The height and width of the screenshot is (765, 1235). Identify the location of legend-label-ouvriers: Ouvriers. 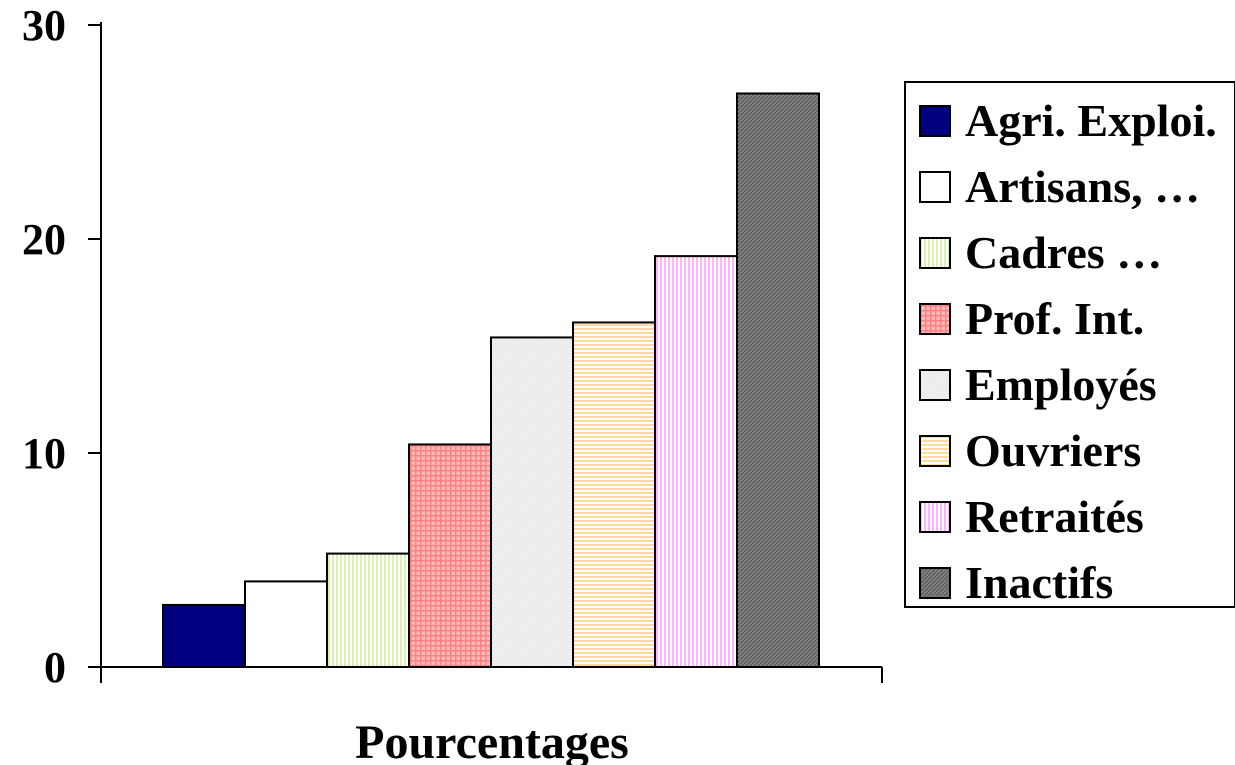
(1053, 450).